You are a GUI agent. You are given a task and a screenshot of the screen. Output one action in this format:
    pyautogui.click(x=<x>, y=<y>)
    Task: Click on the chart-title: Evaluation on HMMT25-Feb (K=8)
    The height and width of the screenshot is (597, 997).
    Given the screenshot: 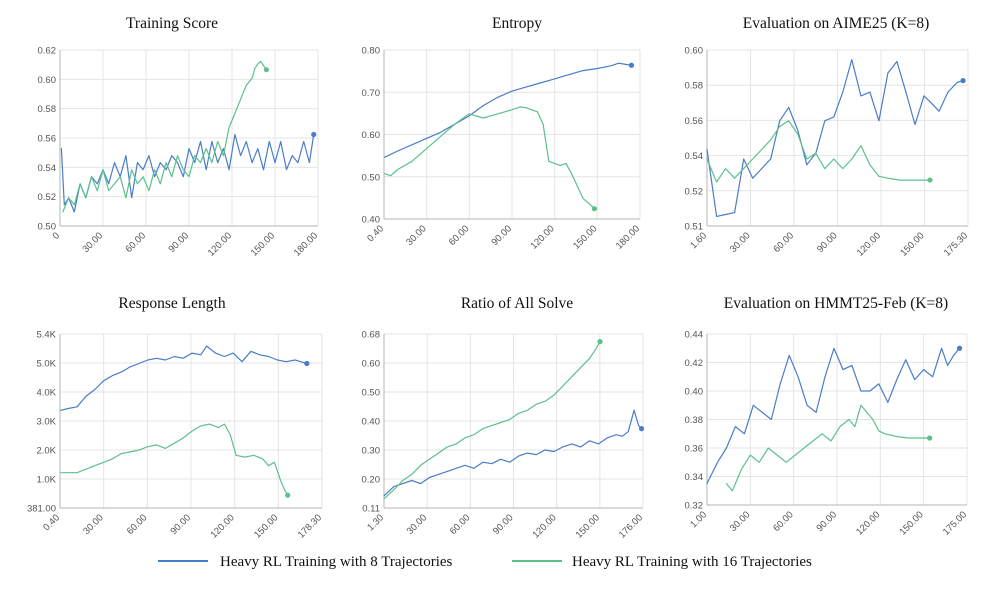 What is the action you would take?
    pyautogui.click(x=836, y=303)
    